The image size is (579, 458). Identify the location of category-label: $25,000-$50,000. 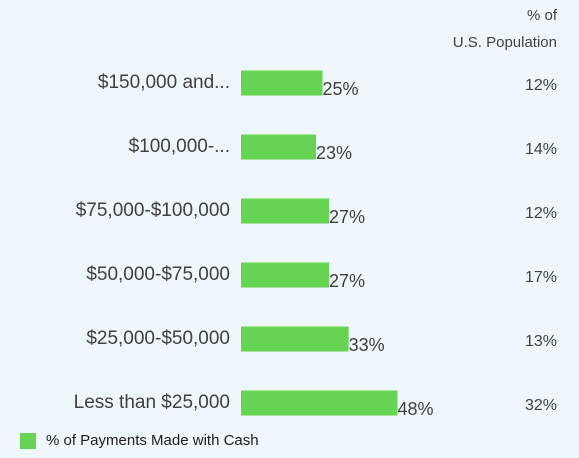
(158, 338).